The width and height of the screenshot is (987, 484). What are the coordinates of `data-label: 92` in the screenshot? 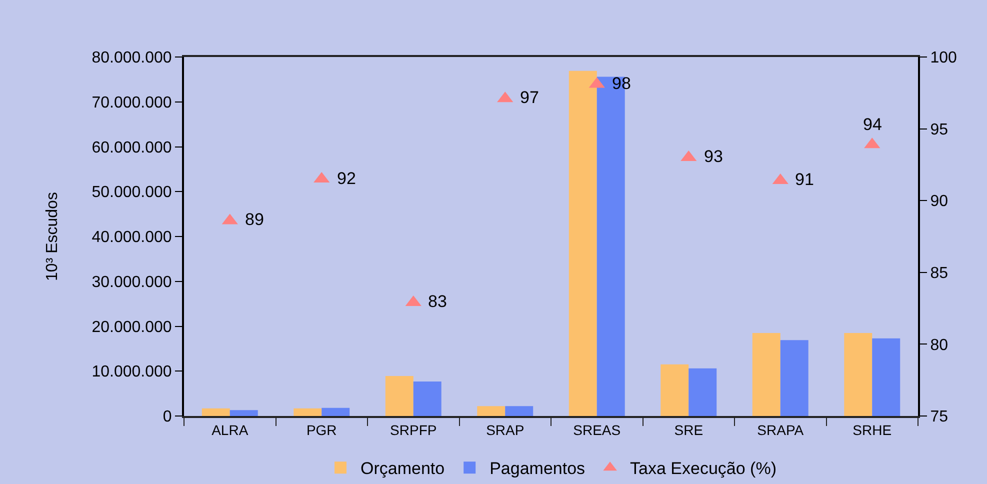 It's located at (346, 178).